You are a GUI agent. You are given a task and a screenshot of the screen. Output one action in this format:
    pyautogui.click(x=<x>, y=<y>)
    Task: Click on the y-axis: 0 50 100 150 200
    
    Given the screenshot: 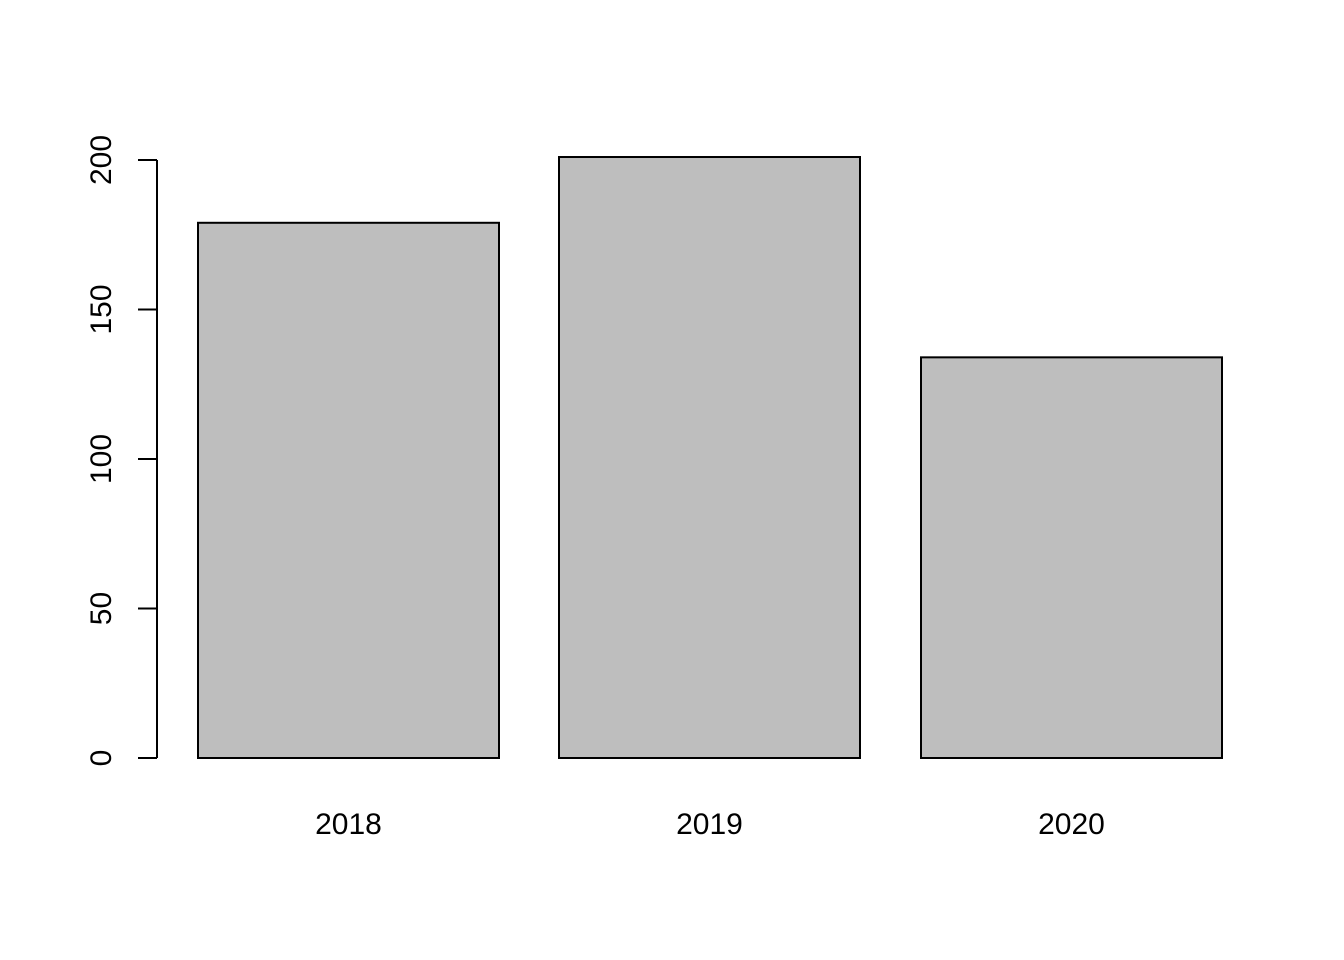 What is the action you would take?
    pyautogui.click(x=121, y=451)
    